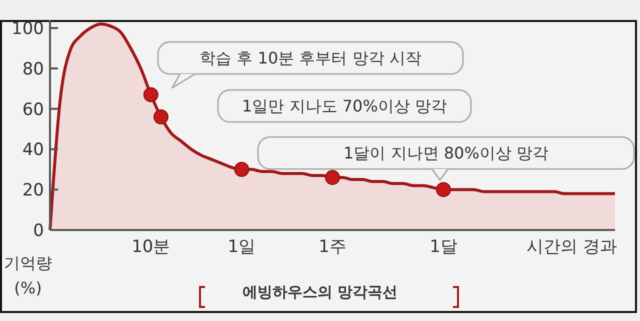 This screenshot has width=640, height=321. Describe the element at coordinates (28, 276) in the screenshot. I see `y-axis-title: 기억량 (%)` at that location.